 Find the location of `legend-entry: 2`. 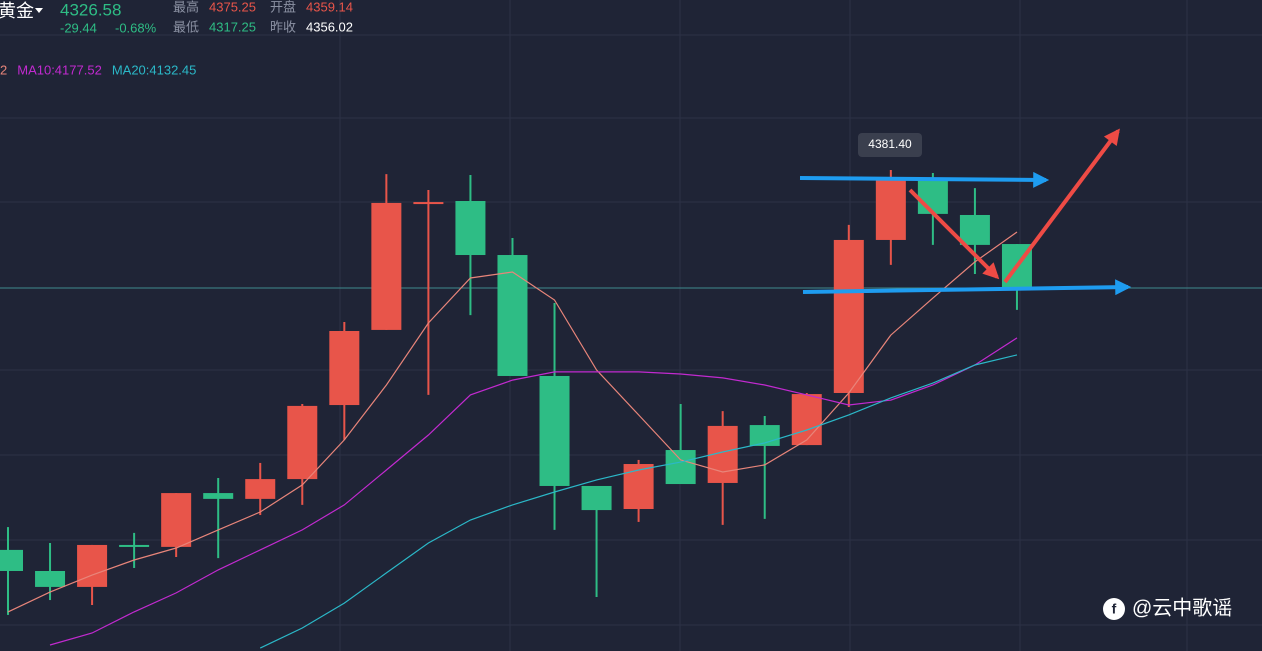

legend-entry: 2 is located at coordinates (3, 69).